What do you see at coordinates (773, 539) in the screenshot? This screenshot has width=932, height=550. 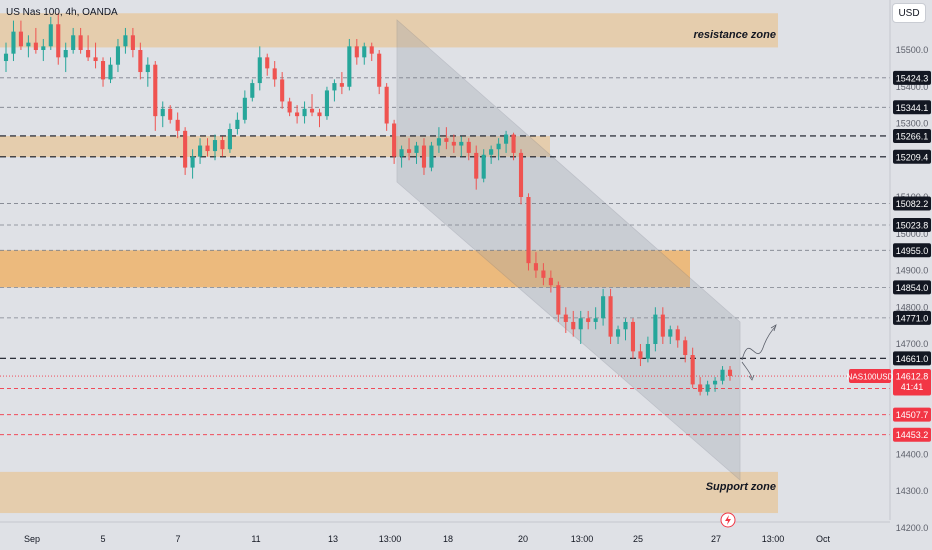 I see `time-tick-label: 13:00` at bounding box center [773, 539].